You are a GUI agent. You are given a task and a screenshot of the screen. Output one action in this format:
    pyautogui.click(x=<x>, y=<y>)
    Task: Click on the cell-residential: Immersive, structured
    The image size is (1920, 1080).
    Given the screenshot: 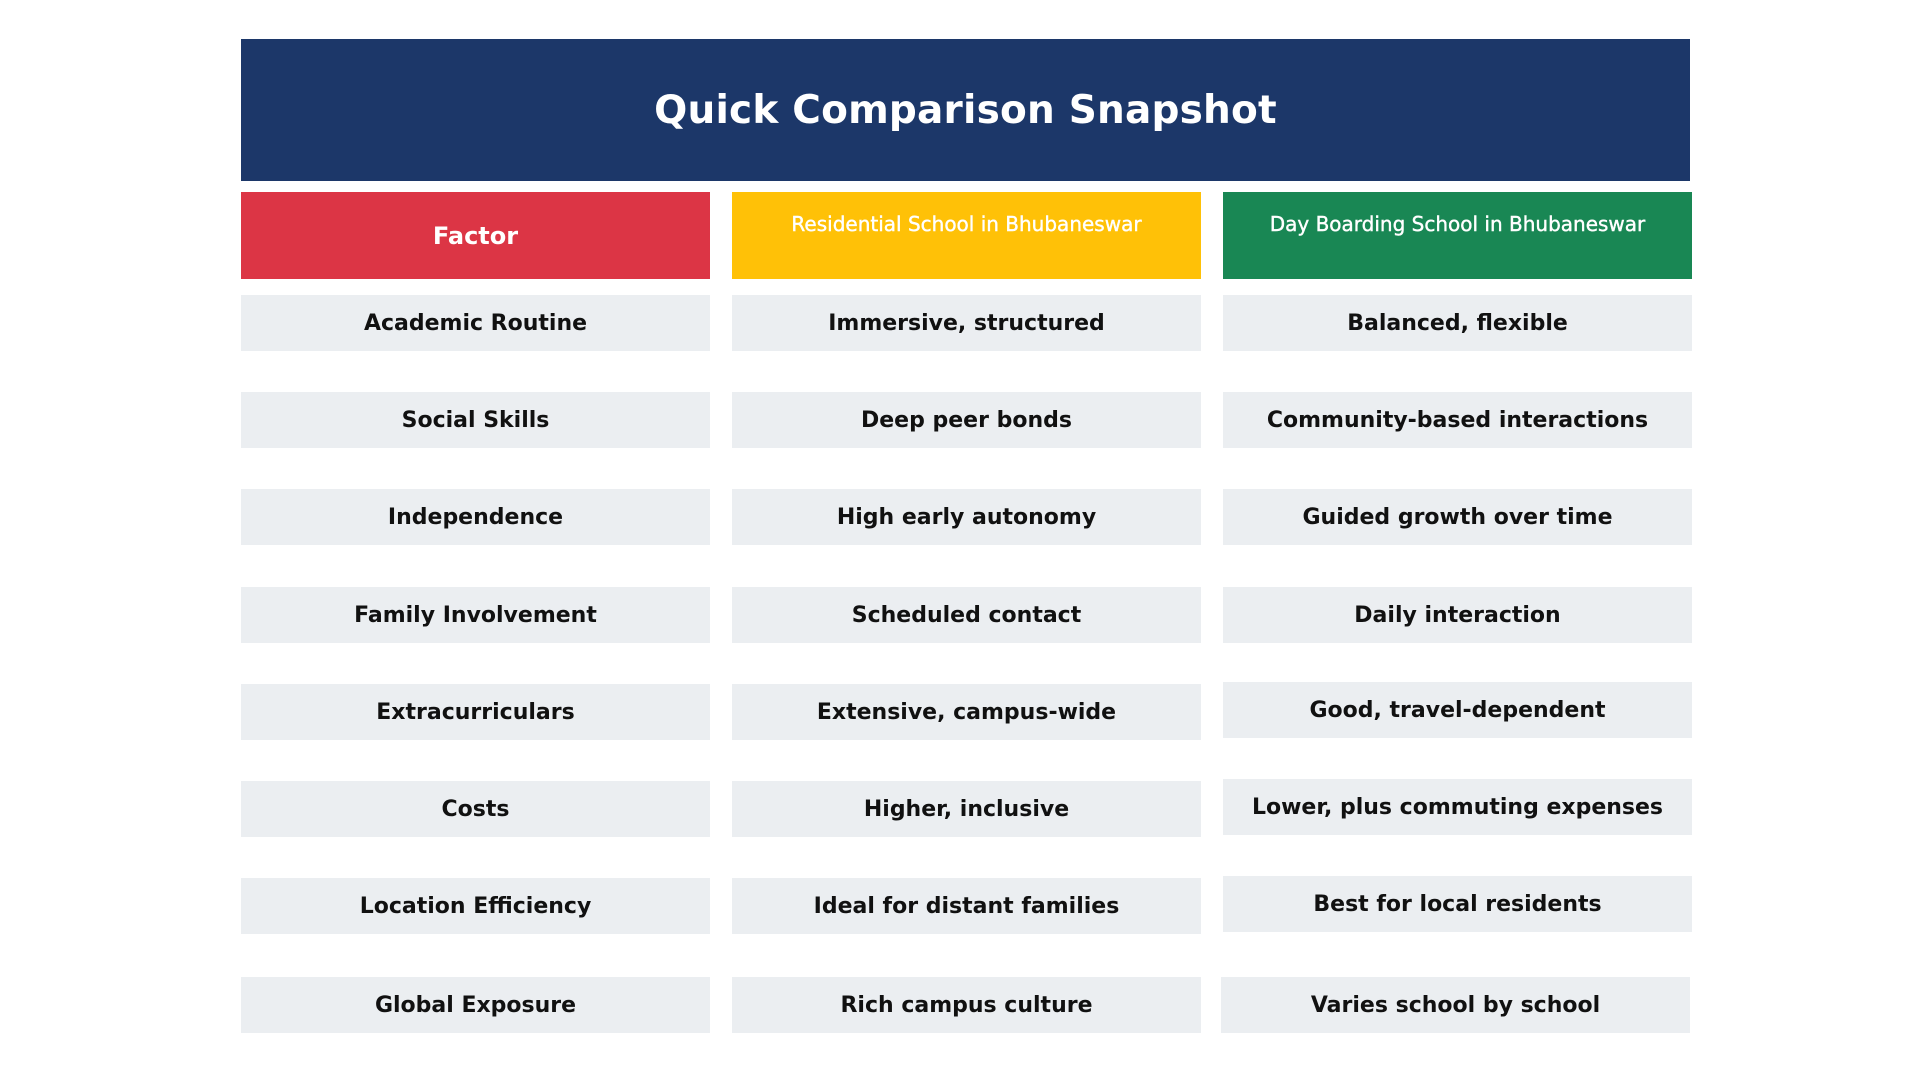 What is the action you would take?
    pyautogui.click(x=966, y=323)
    